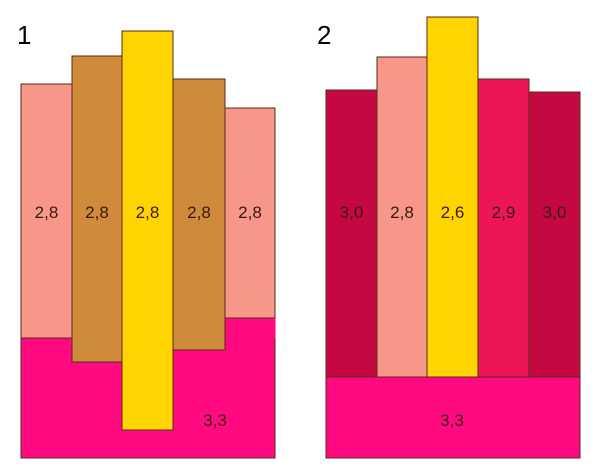 This screenshot has height=473, width=600. I want to click on bar-4-label: 2,8, so click(199, 212).